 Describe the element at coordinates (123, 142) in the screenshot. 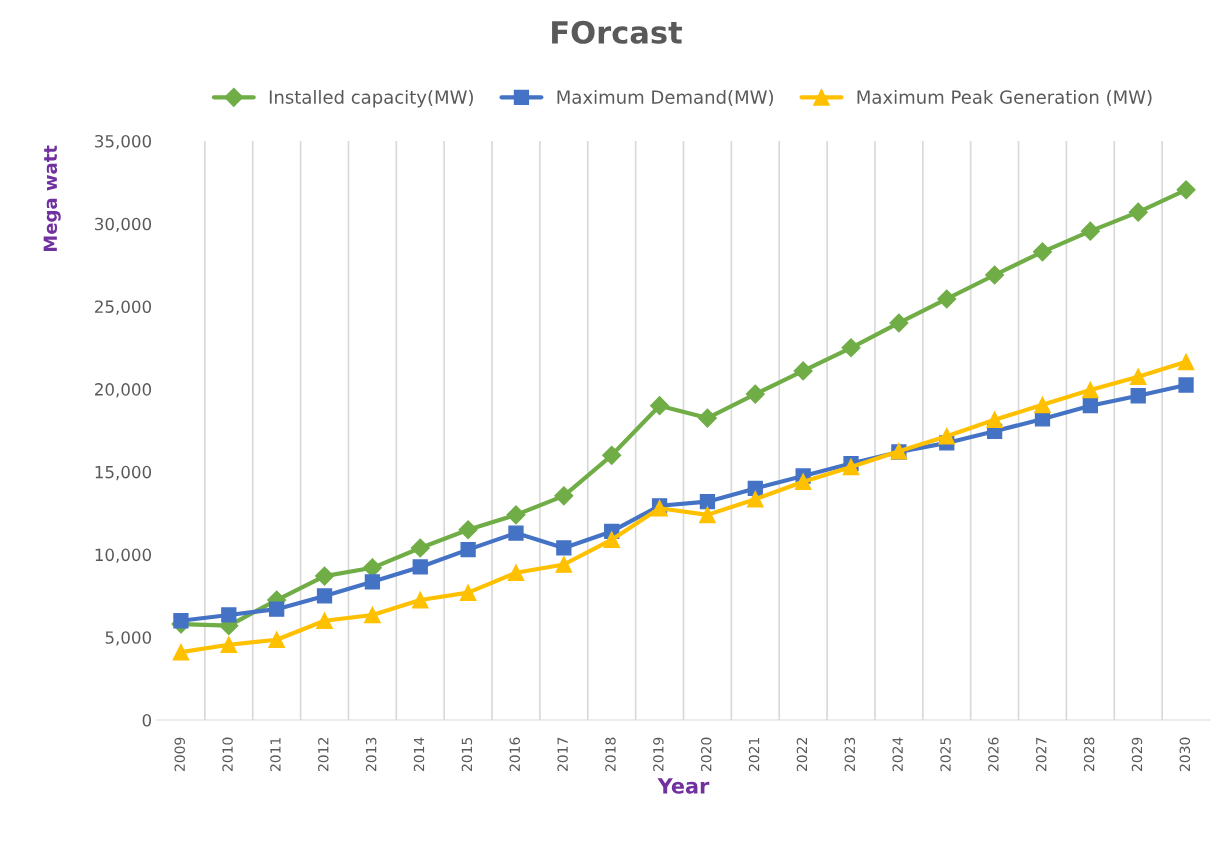

I see `y-tick-label: 35,000` at that location.